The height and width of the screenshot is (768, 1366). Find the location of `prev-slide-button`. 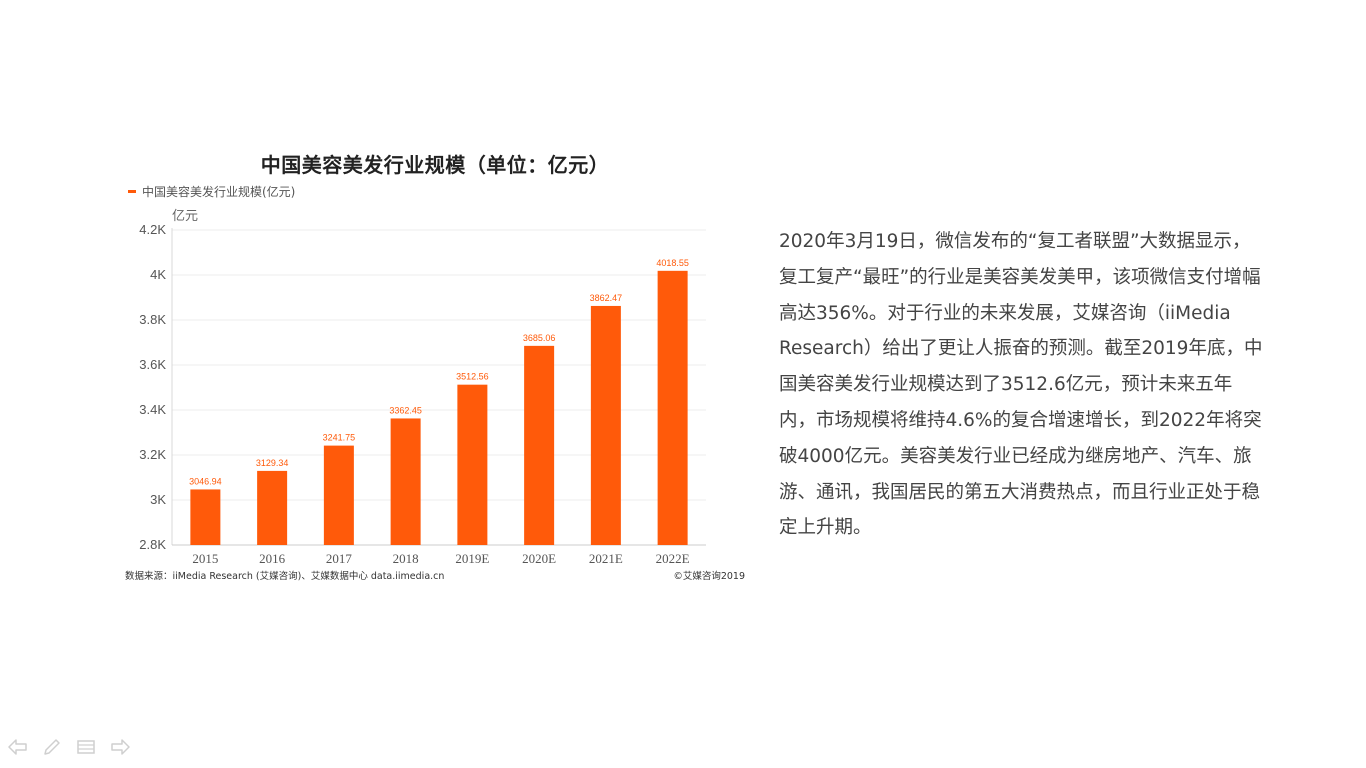

prev-slide-button is located at coordinates (18, 747).